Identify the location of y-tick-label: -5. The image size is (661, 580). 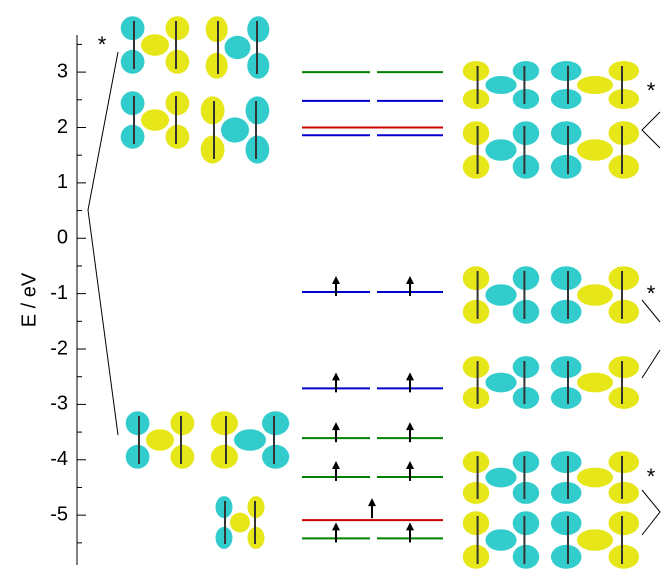
(59, 514).